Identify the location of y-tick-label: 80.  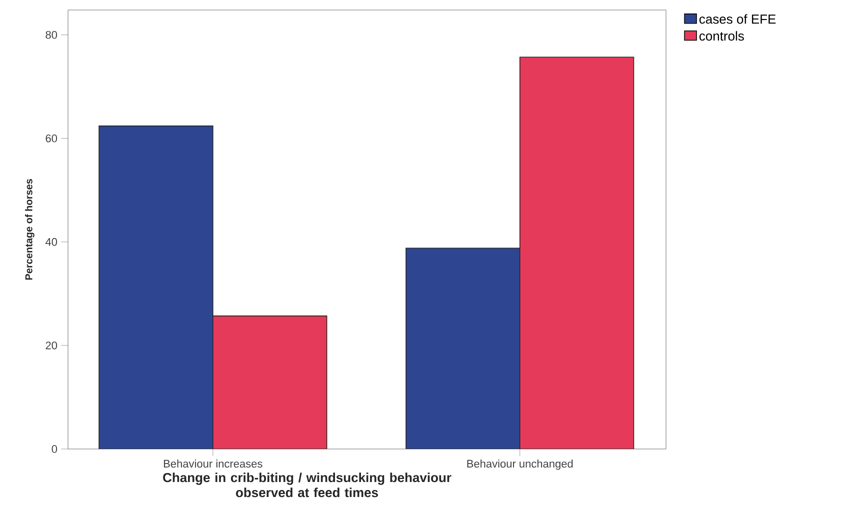
(52, 34).